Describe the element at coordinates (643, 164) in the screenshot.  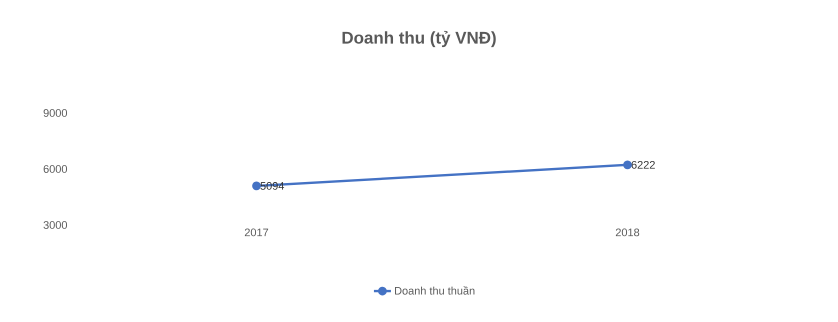
I see `data-label: 6222` at that location.